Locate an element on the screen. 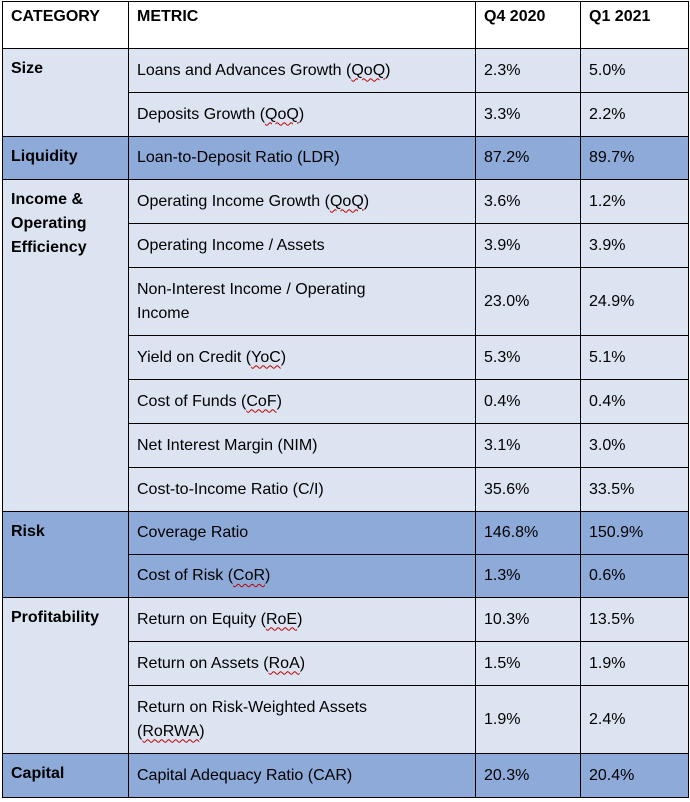 The height and width of the screenshot is (802, 690). metric-cell: Return on Equity (RoE) is located at coordinates (302, 619).